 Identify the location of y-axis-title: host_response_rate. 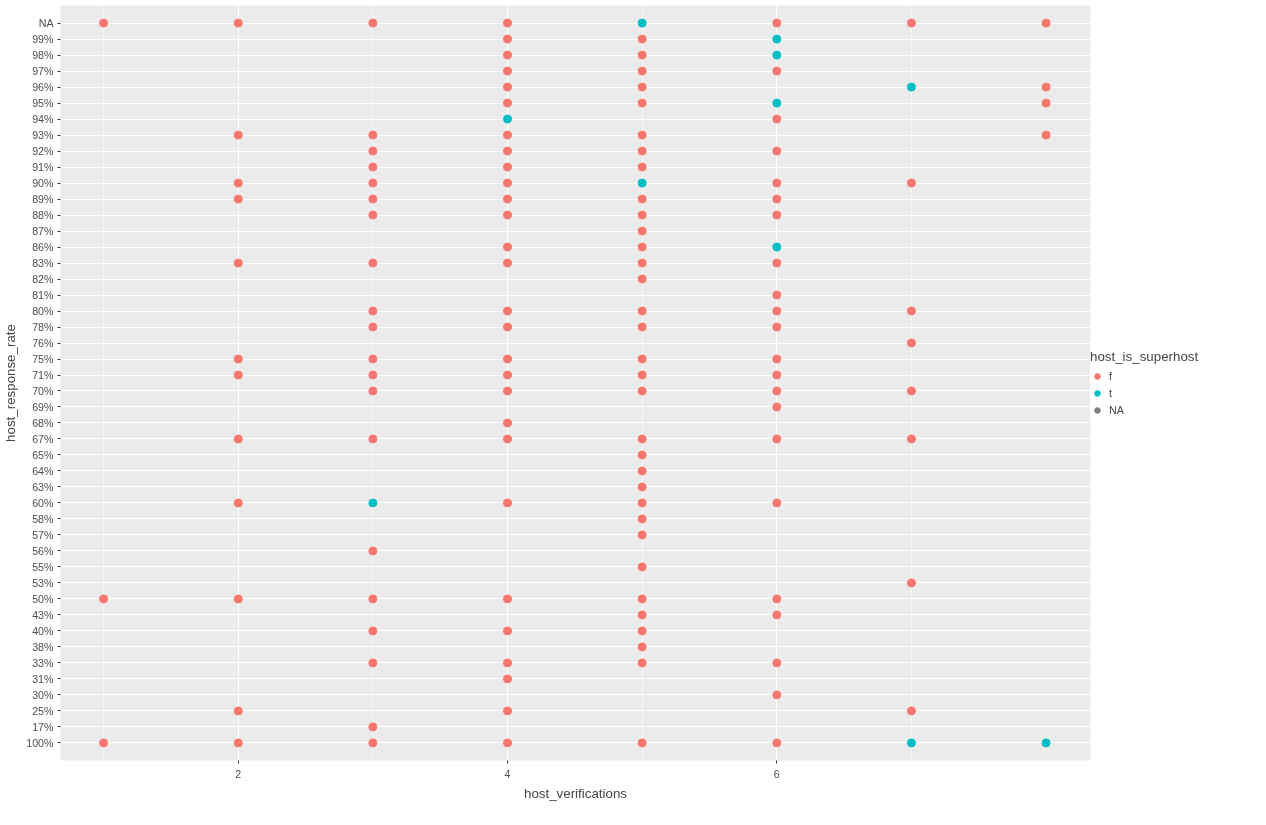
(11, 383).